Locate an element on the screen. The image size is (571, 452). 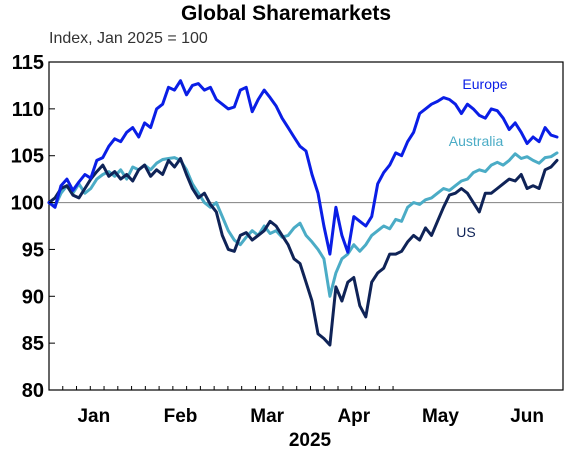
y-tick-label: 100 is located at coordinates (27, 204).